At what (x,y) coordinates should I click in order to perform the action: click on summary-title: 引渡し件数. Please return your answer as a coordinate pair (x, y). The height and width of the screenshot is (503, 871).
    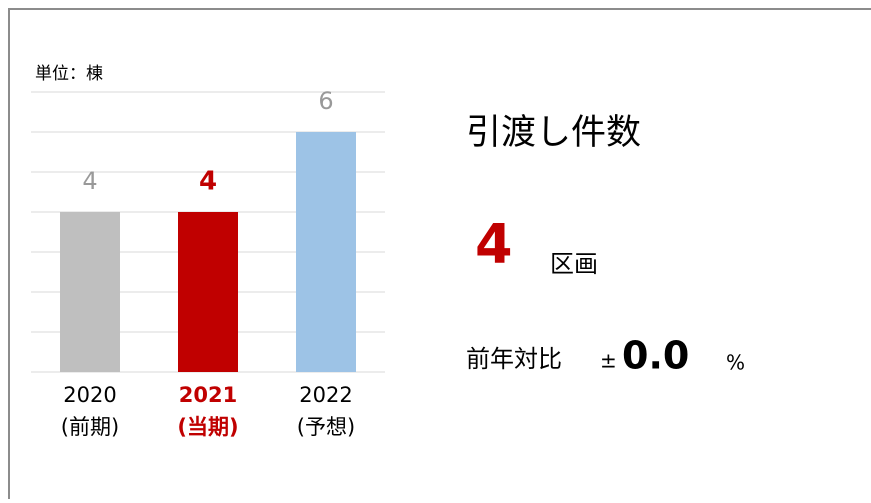
    Looking at the image, I should click on (553, 133).